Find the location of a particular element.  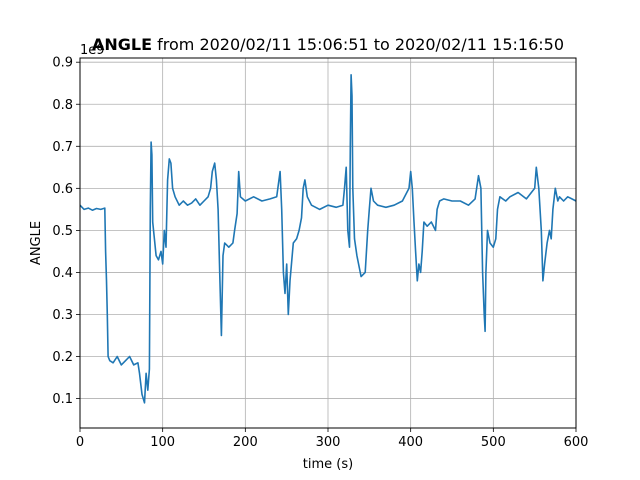

y-axis-label: ANGLE is located at coordinates (36, 243).